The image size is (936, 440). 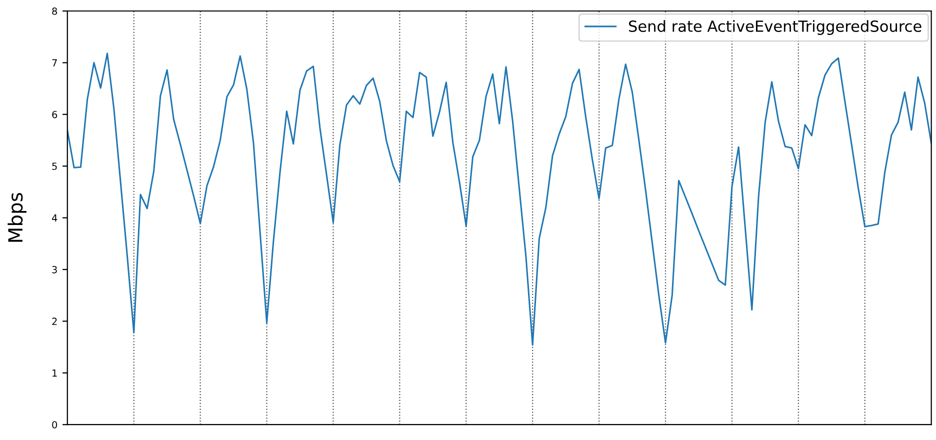 What do you see at coordinates (54, 62) in the screenshot?
I see `y-tick-label: 7` at bounding box center [54, 62].